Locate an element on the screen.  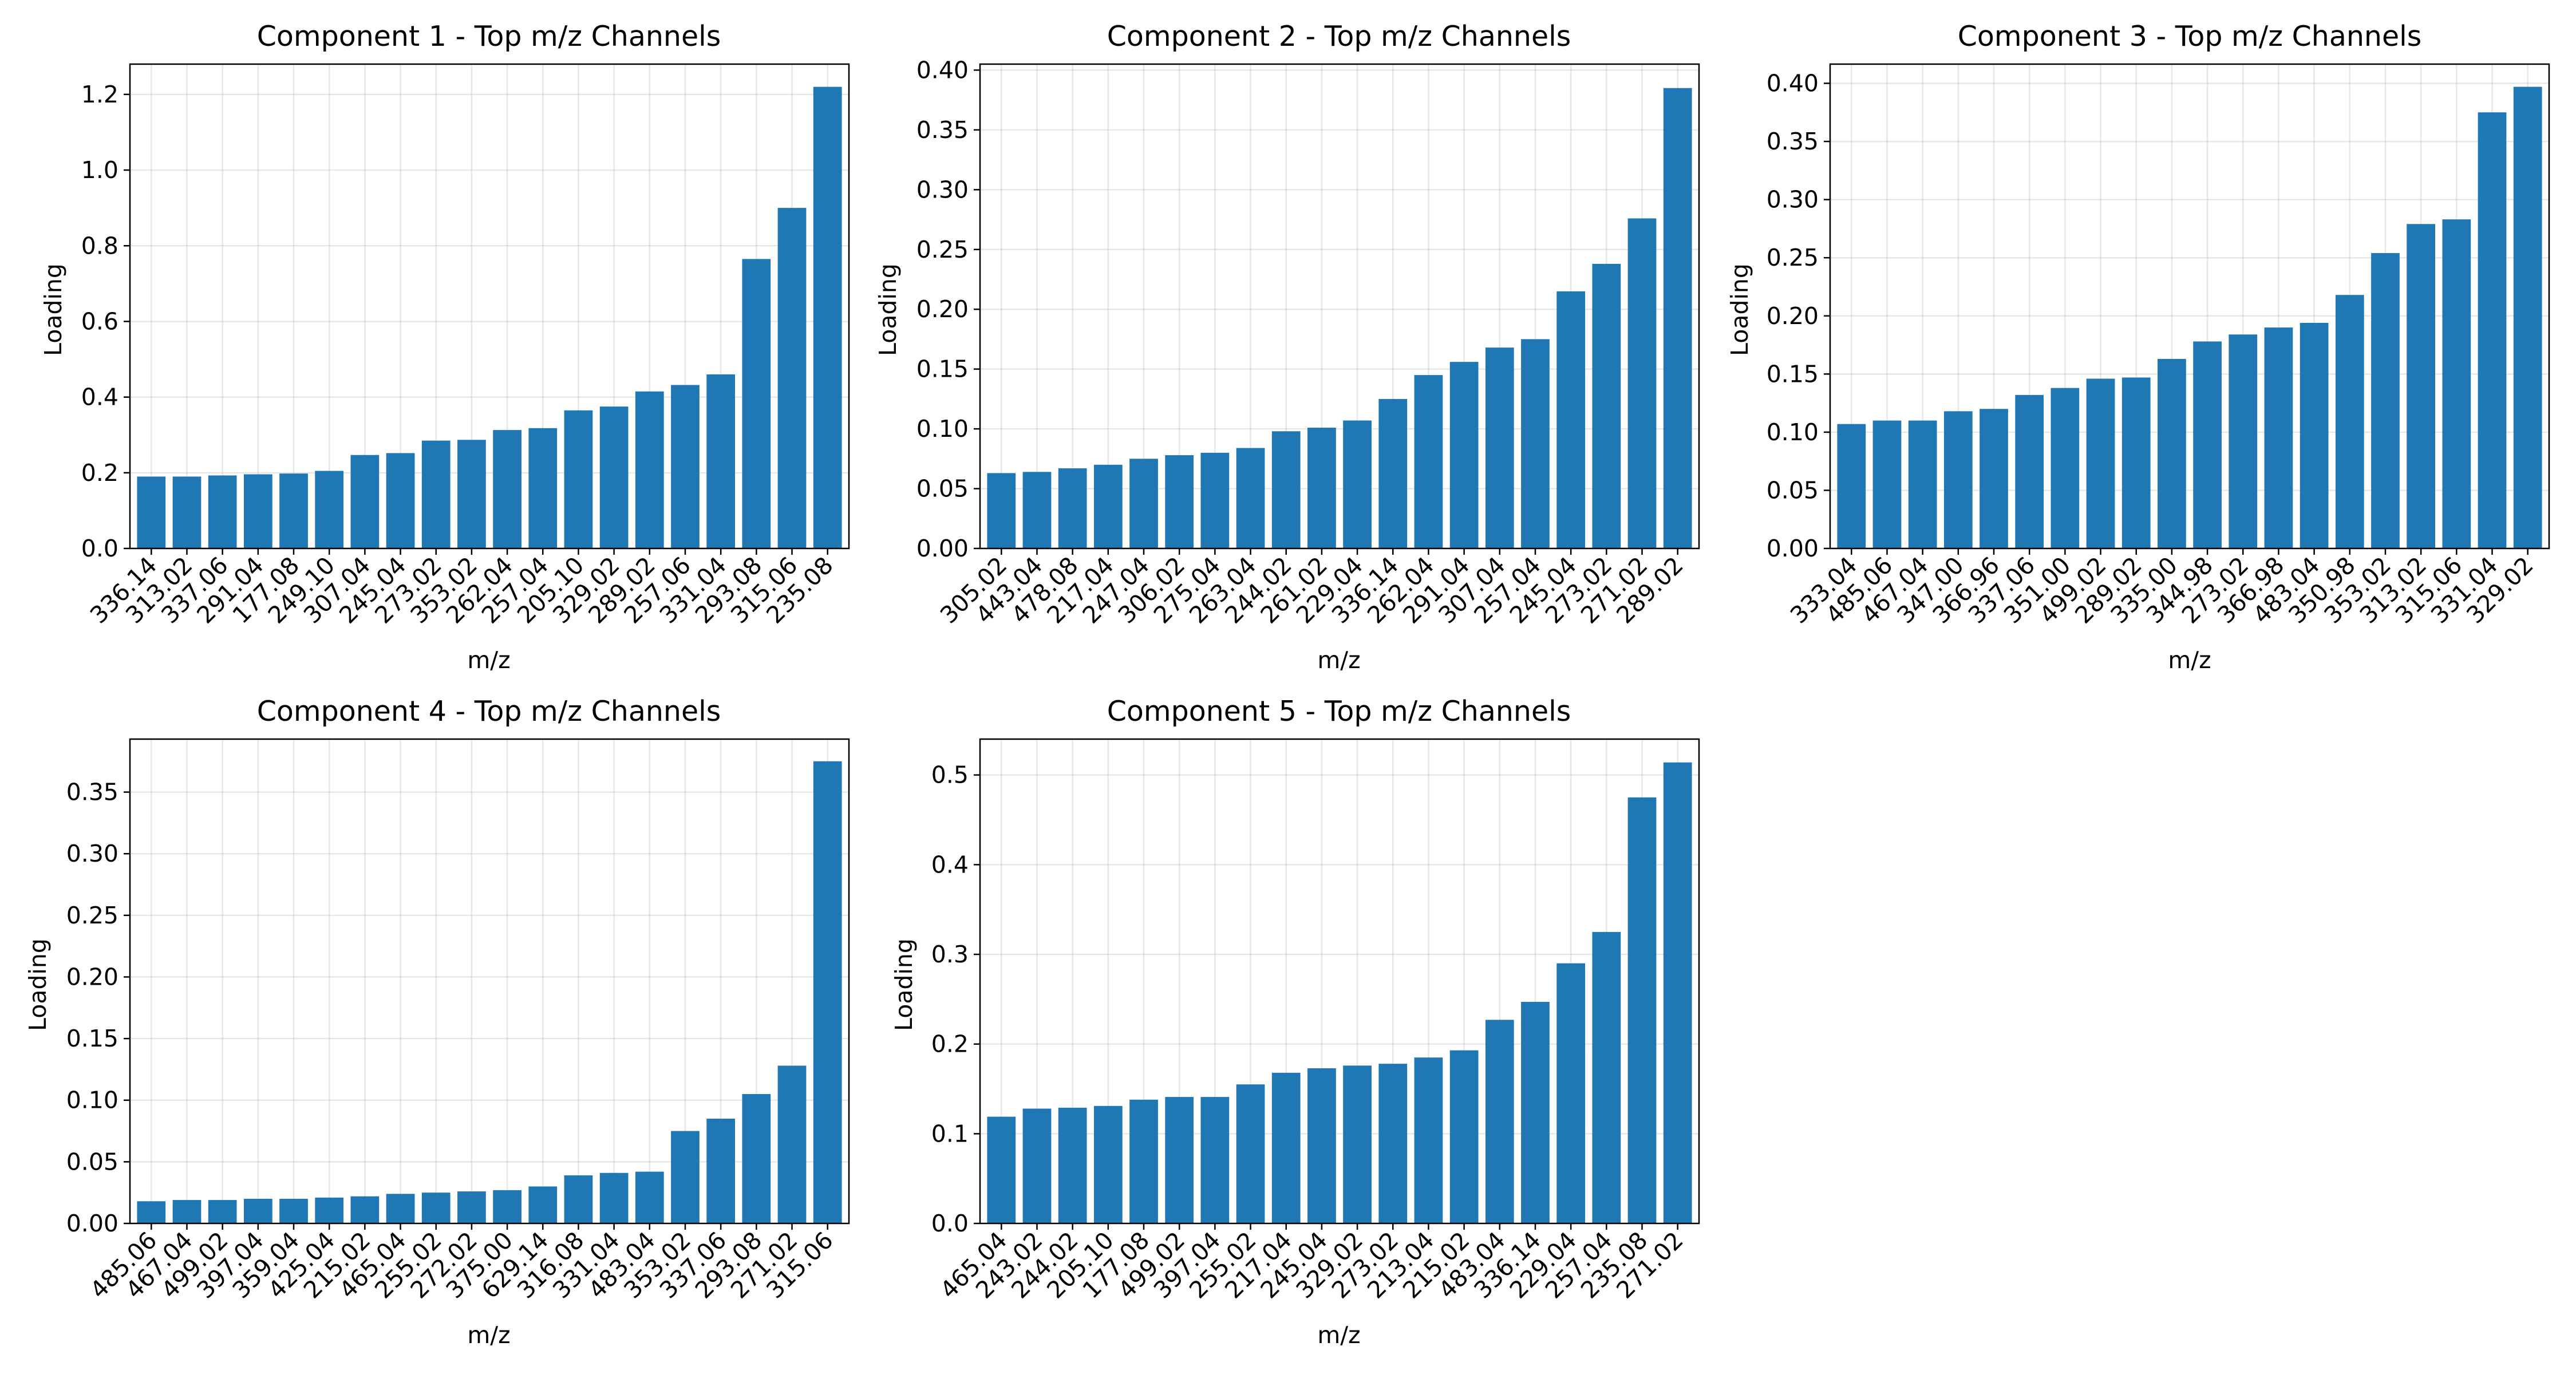
chart-title: Component 2 - Top m/z Channels is located at coordinates (1339, 37).